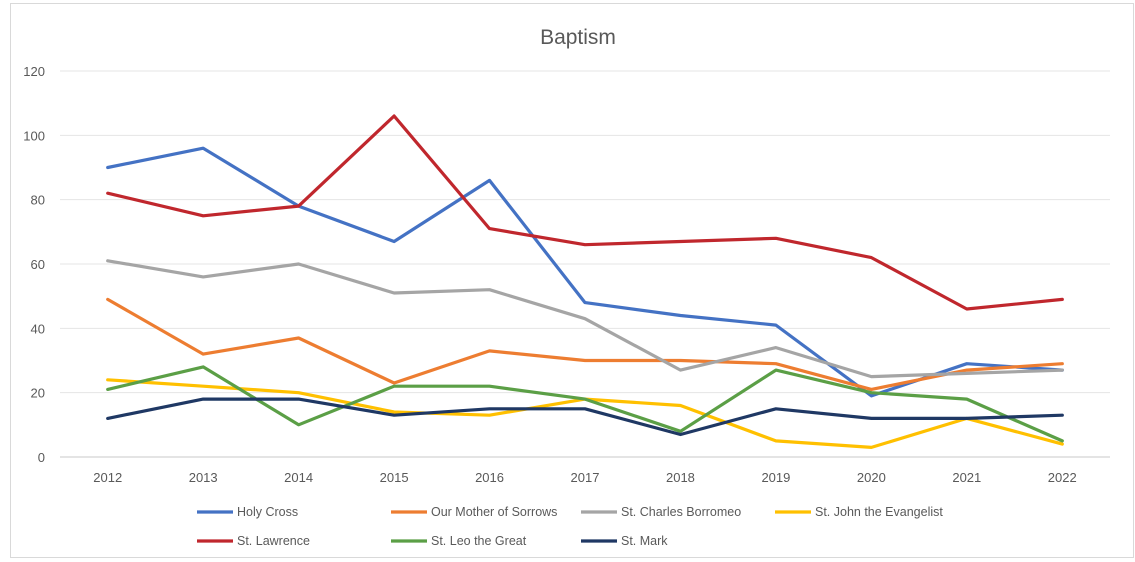  I want to click on y-tick-label: 100, so click(34, 135).